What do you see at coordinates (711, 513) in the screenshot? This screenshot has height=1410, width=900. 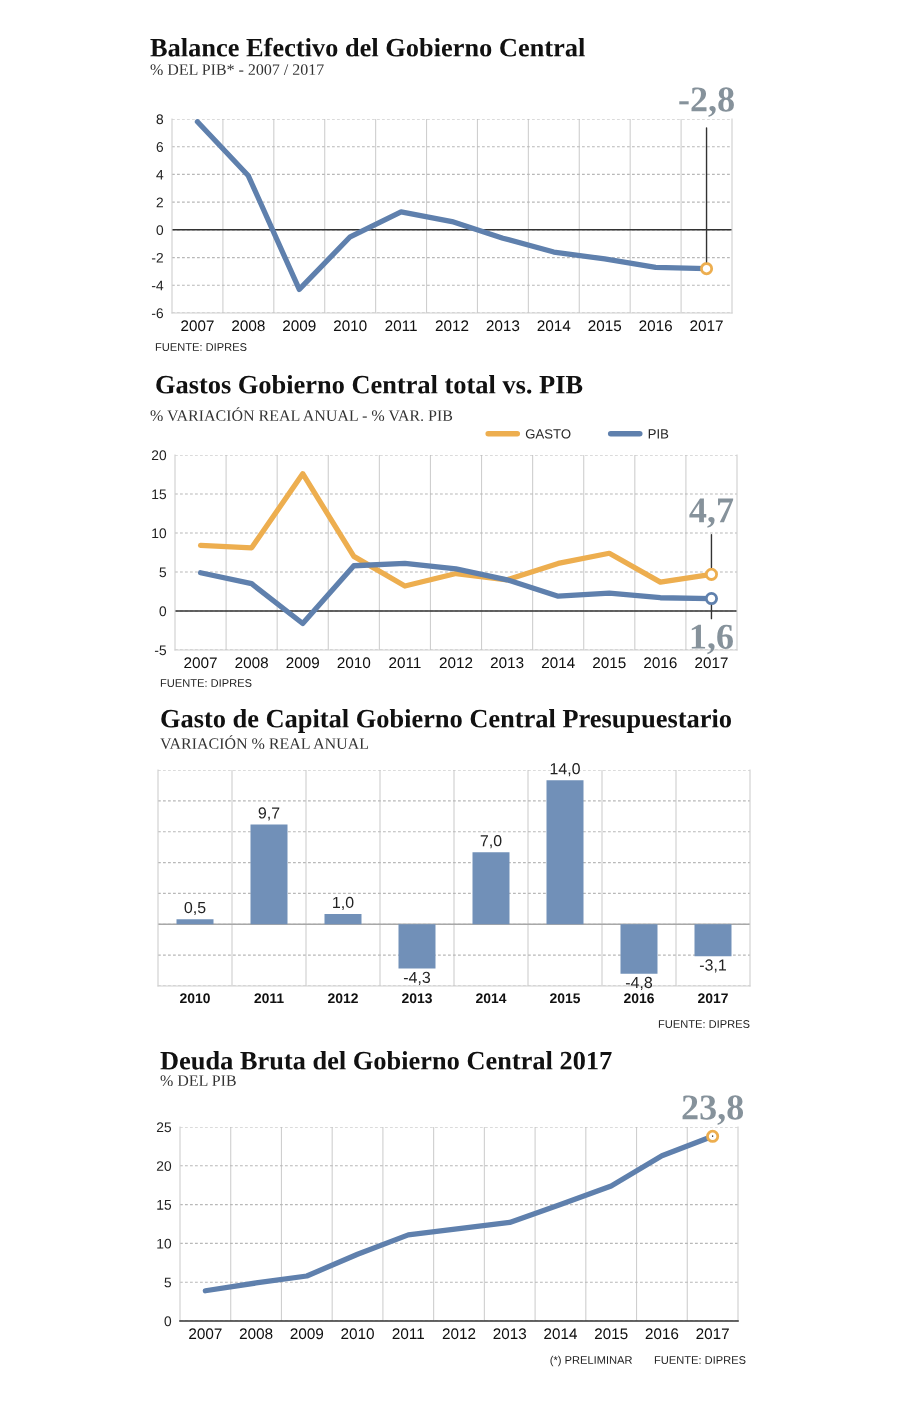 I see `annotation: 4,7` at bounding box center [711, 513].